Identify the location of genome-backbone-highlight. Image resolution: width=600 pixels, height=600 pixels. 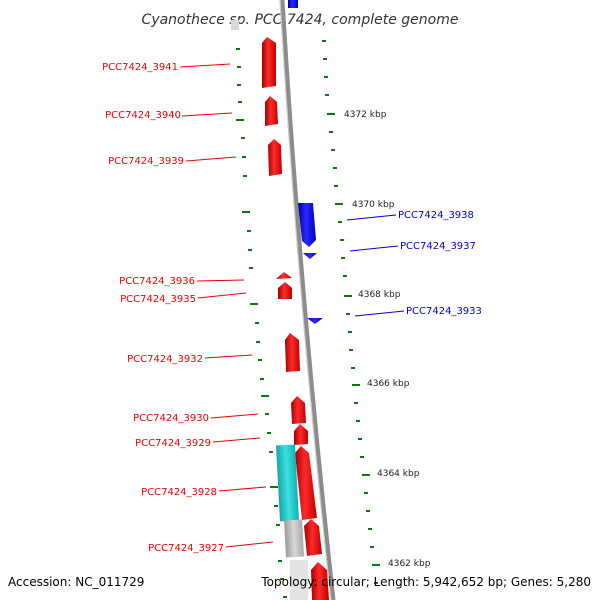
(305, 300).